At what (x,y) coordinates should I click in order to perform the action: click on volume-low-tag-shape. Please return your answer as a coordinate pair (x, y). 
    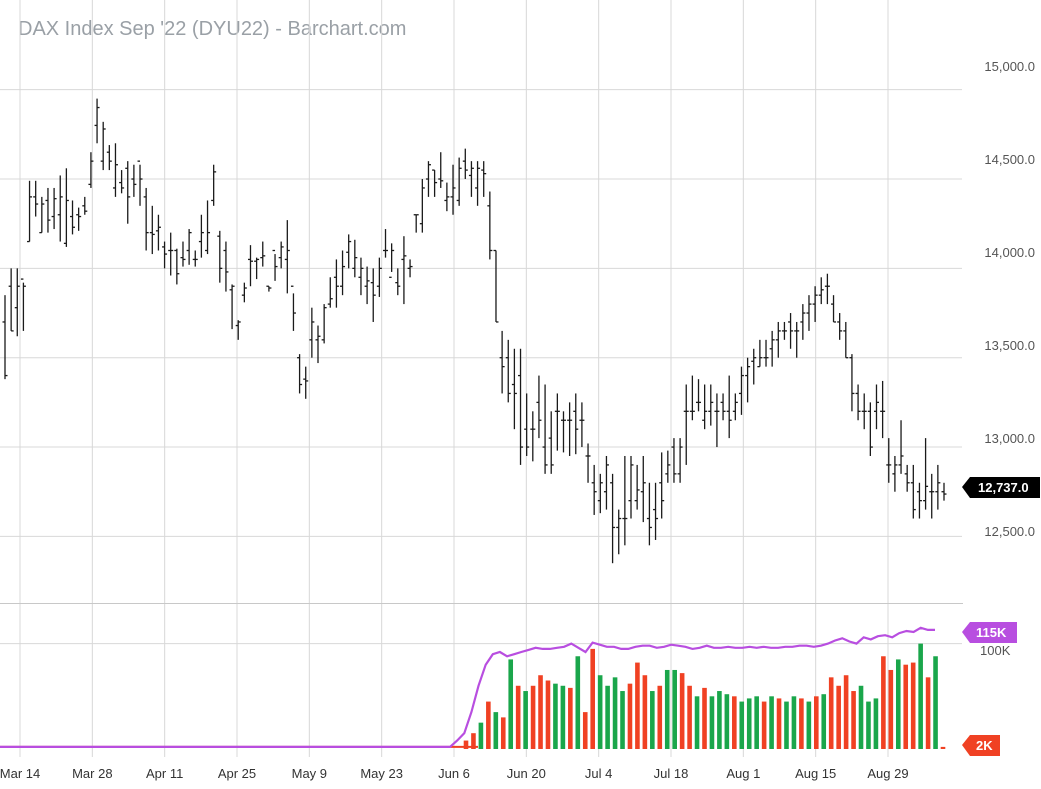
    Looking at the image, I should click on (981, 745).